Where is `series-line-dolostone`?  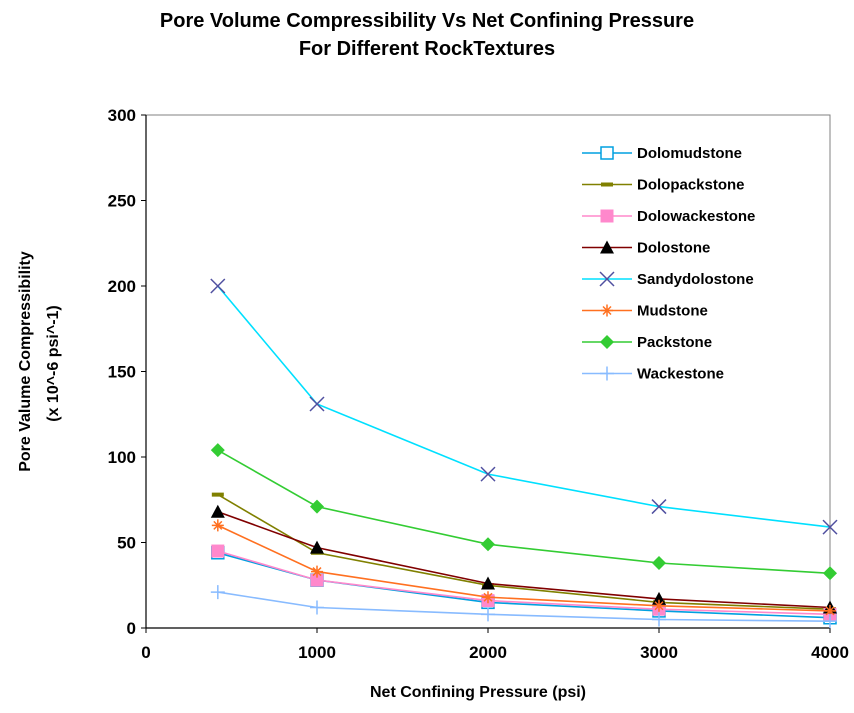 series-line-dolostone is located at coordinates (524, 559).